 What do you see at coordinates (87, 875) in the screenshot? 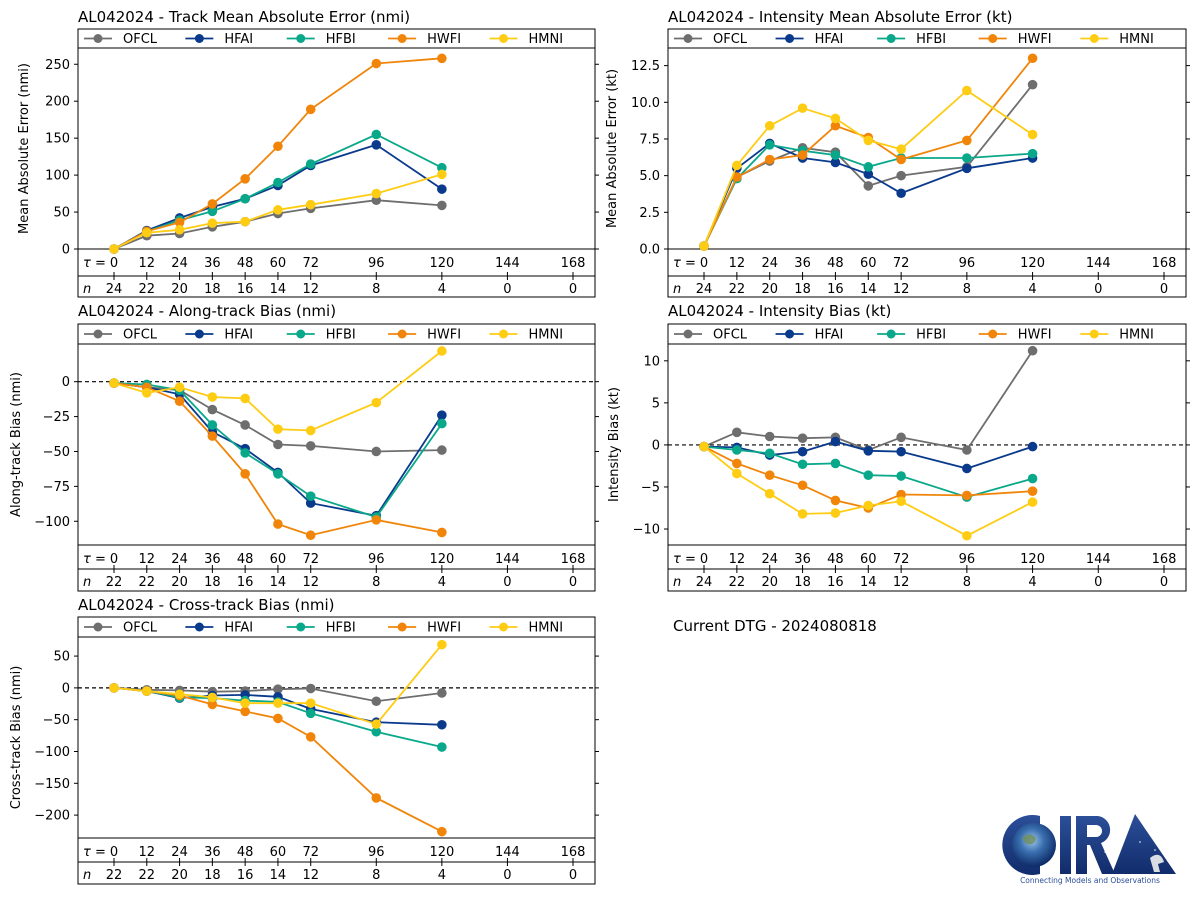
I see `cross-track-bias-n-symbol: n` at bounding box center [87, 875].